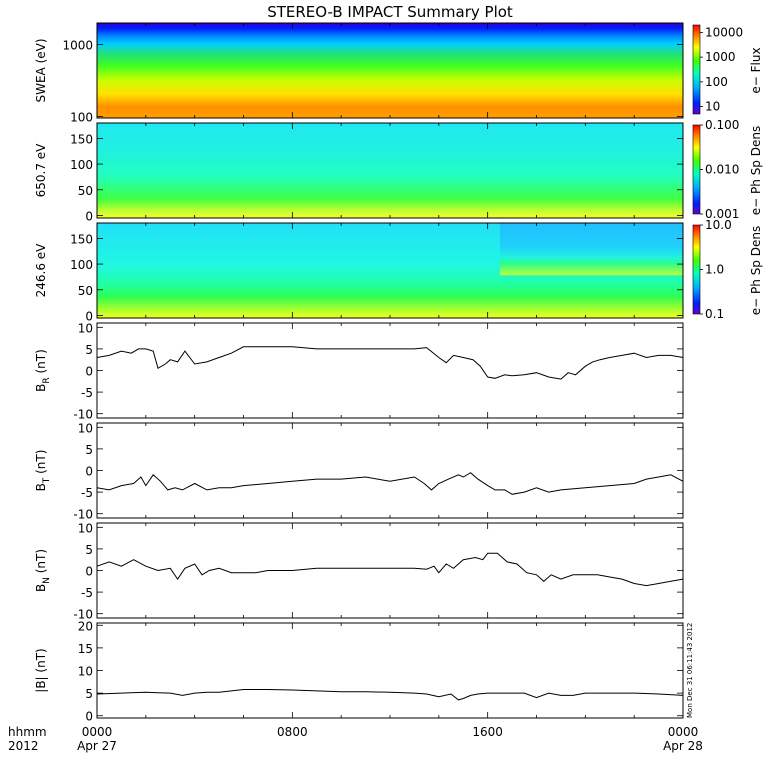 This screenshot has width=780, height=780. I want to click on x-tick-date-label: Apr 28, so click(683, 746).